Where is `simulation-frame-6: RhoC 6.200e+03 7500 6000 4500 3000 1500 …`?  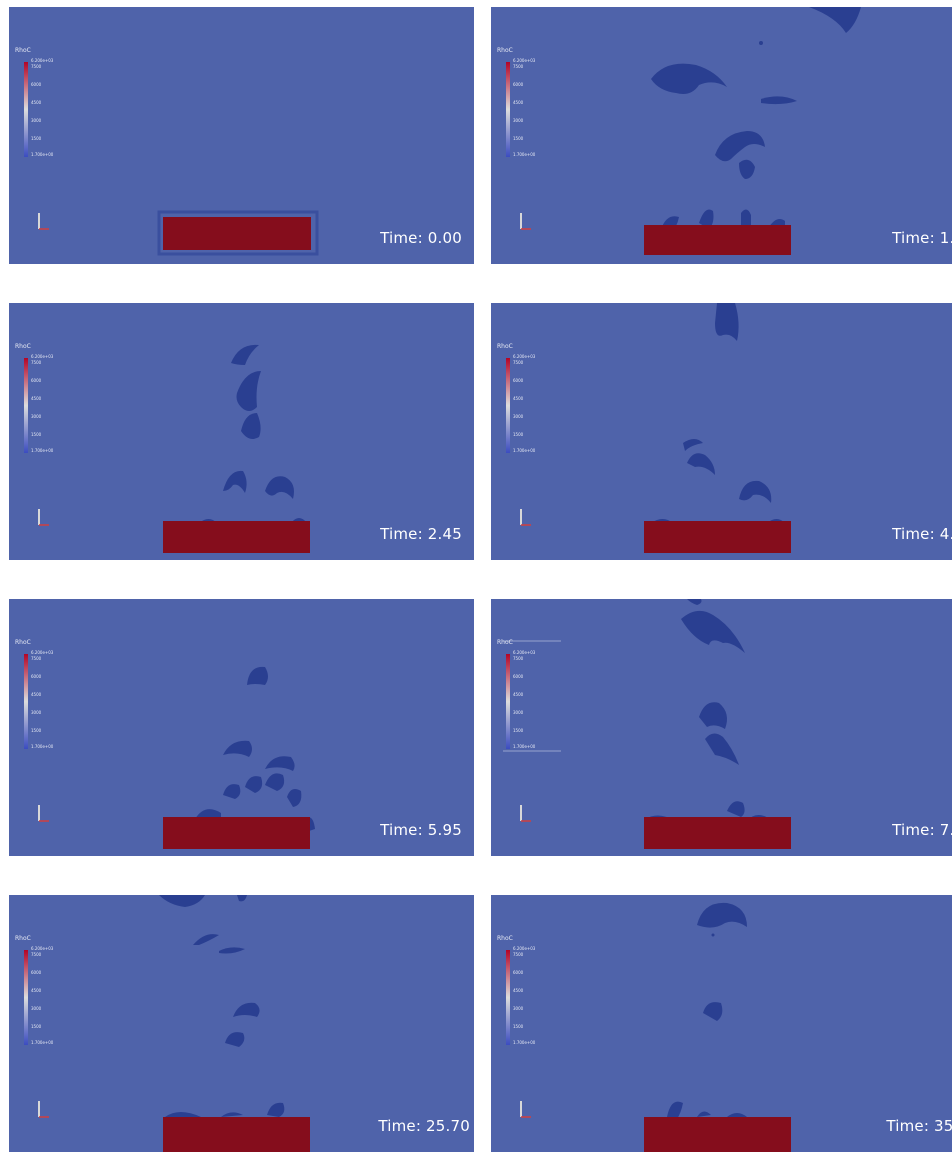
simulation-frame-6: RhoC 6.200e+03 7500 6000 4500 3000 1500 … is located at coordinates (721, 727).